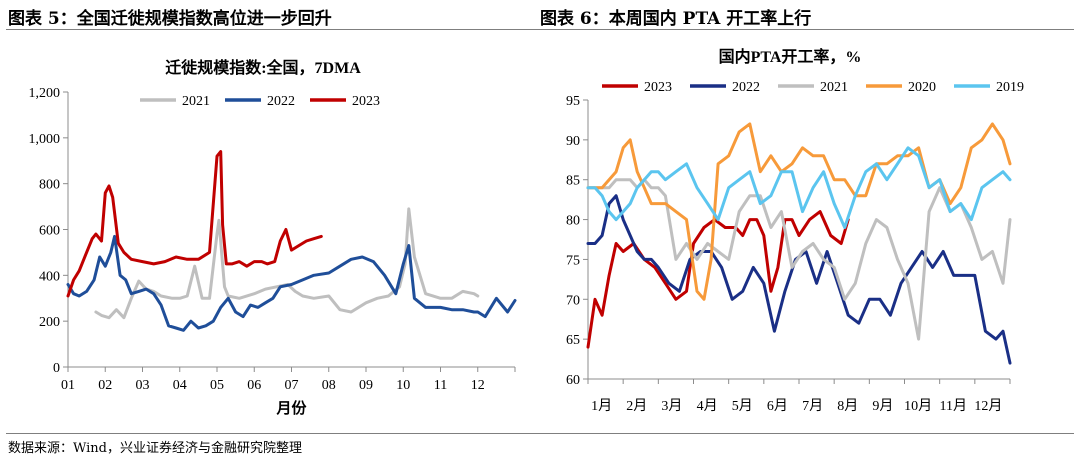 The height and width of the screenshot is (458, 1080). Describe the element at coordinates (540, 29) in the screenshot. I see `top-rule` at that location.